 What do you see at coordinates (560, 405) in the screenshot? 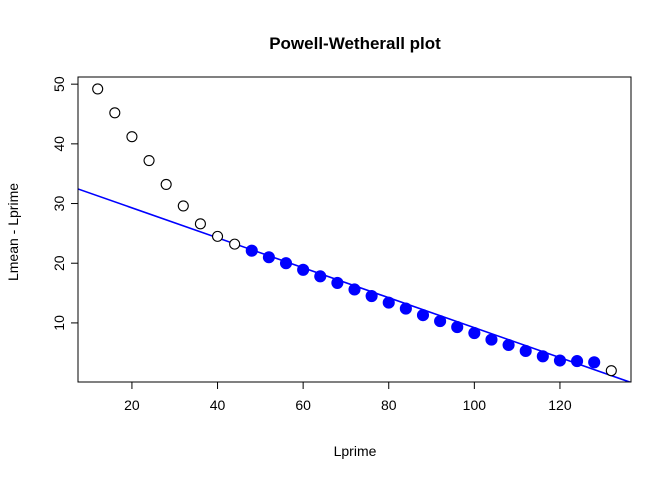
I see `x-tick-label: 120` at bounding box center [560, 405].